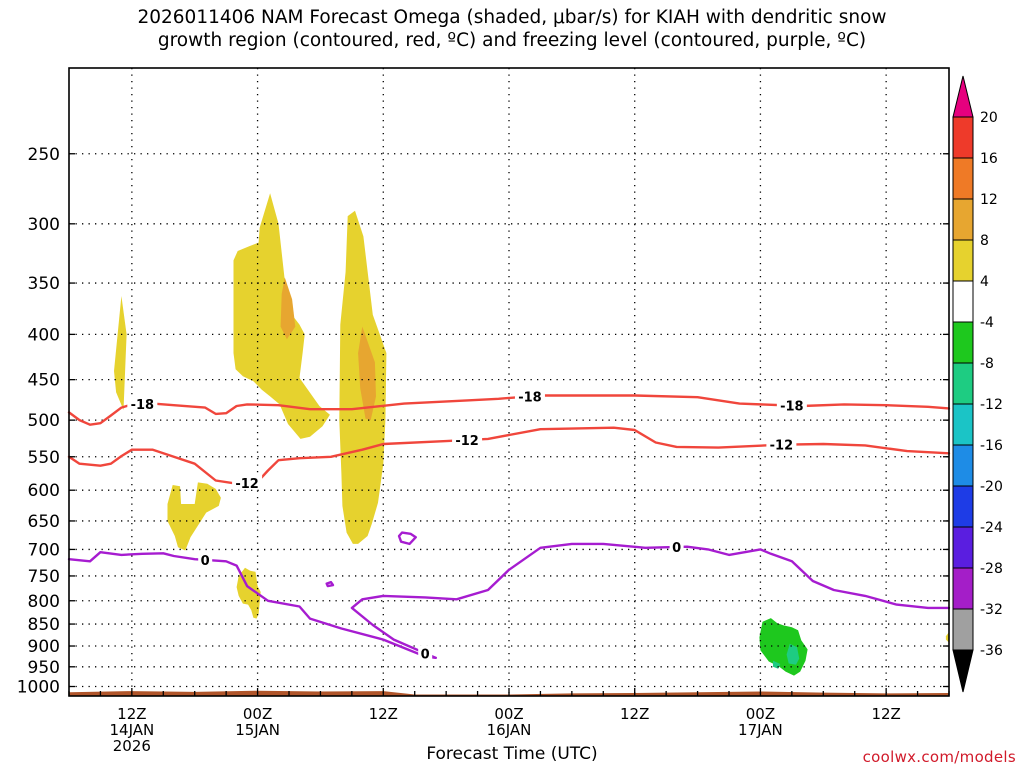 The width and height of the screenshot is (1024, 768). What do you see at coordinates (991, 528) in the screenshot?
I see `colorbar-label: -24` at bounding box center [991, 528].